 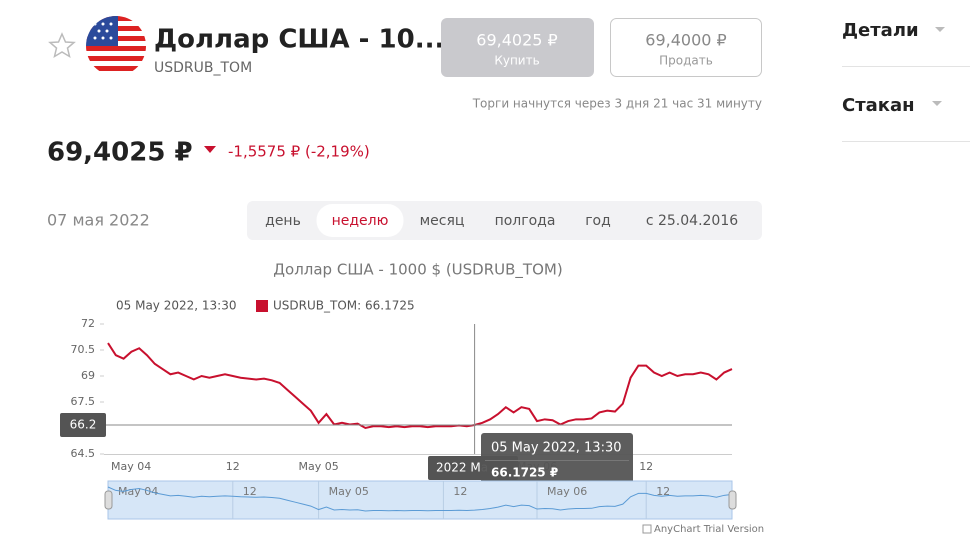 I want to click on period-tab: с 25.04.2016, so click(x=692, y=221).